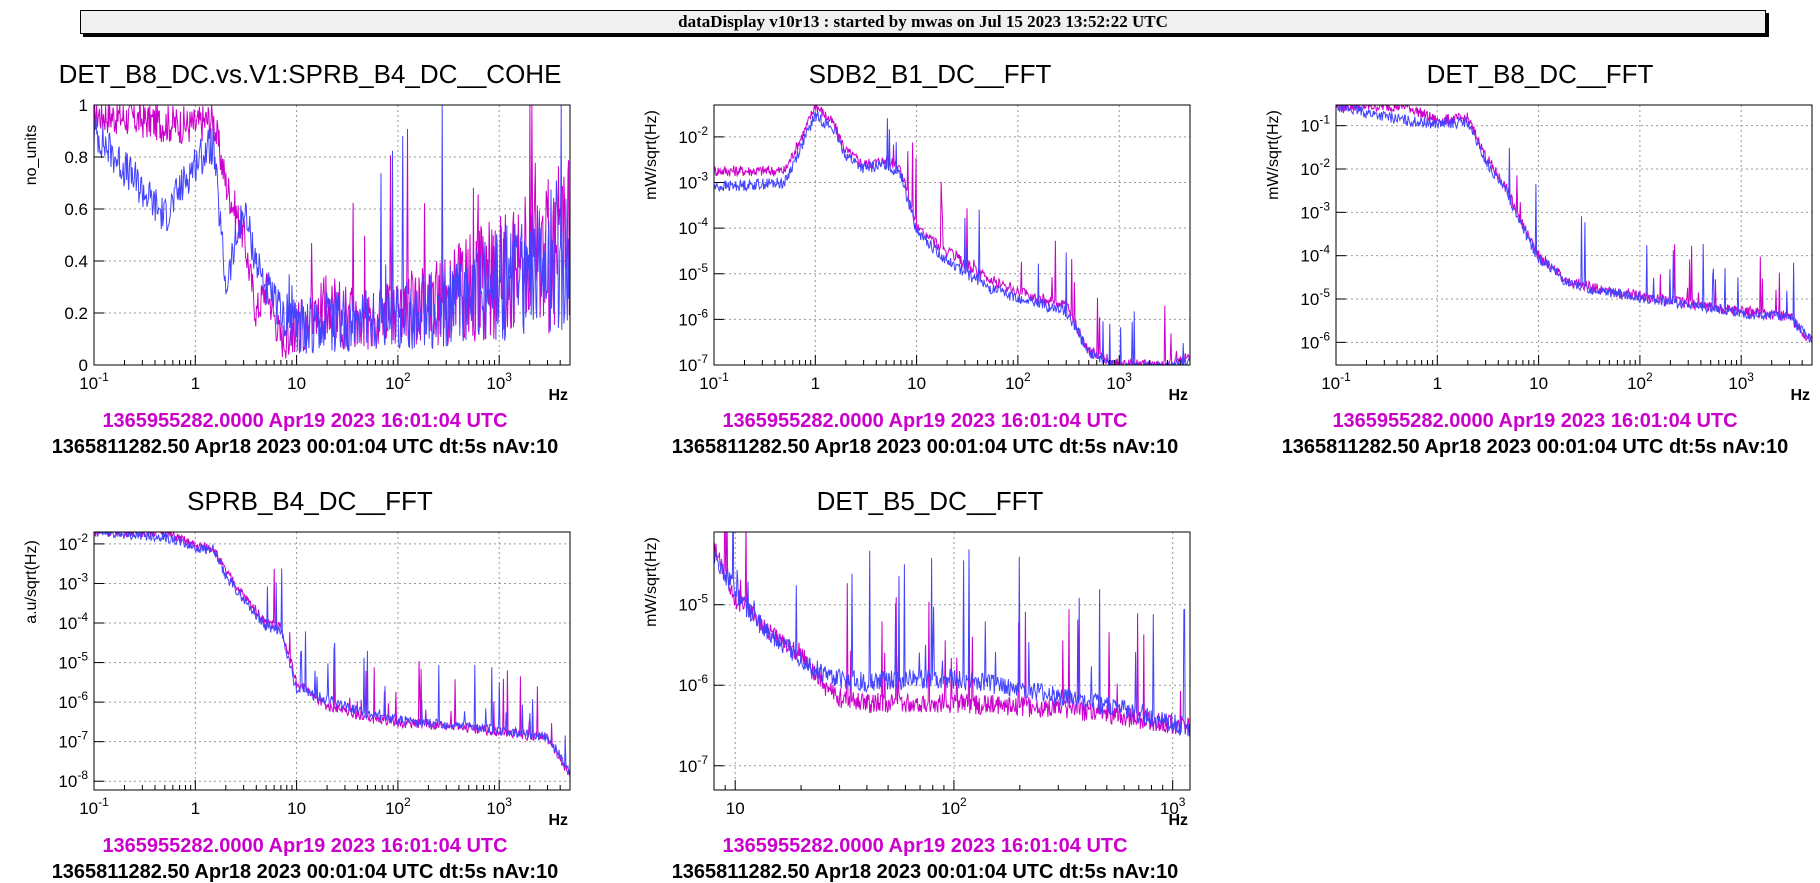 The image size is (1820, 883). I want to click on tick-label: 10⁻⁸, so click(73, 779).